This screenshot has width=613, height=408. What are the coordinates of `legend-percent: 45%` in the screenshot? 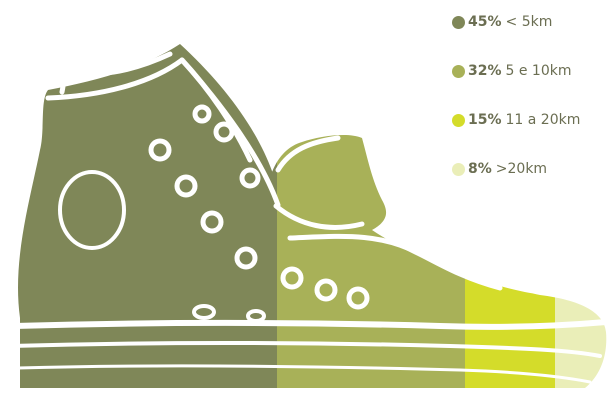 It's located at (485, 22).